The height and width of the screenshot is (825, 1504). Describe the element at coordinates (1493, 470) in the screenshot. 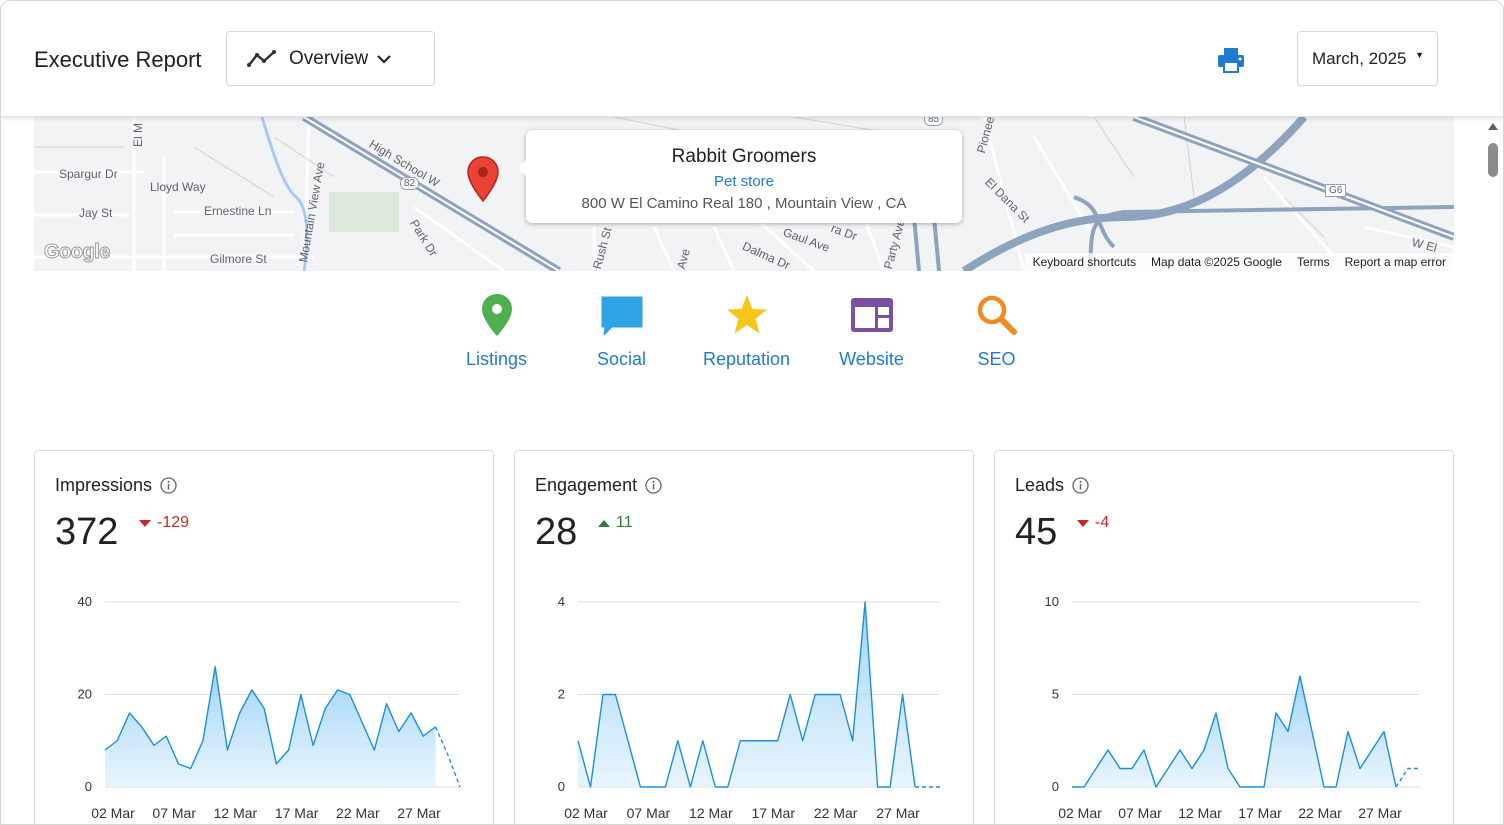

I see `page-scrollbar` at that location.